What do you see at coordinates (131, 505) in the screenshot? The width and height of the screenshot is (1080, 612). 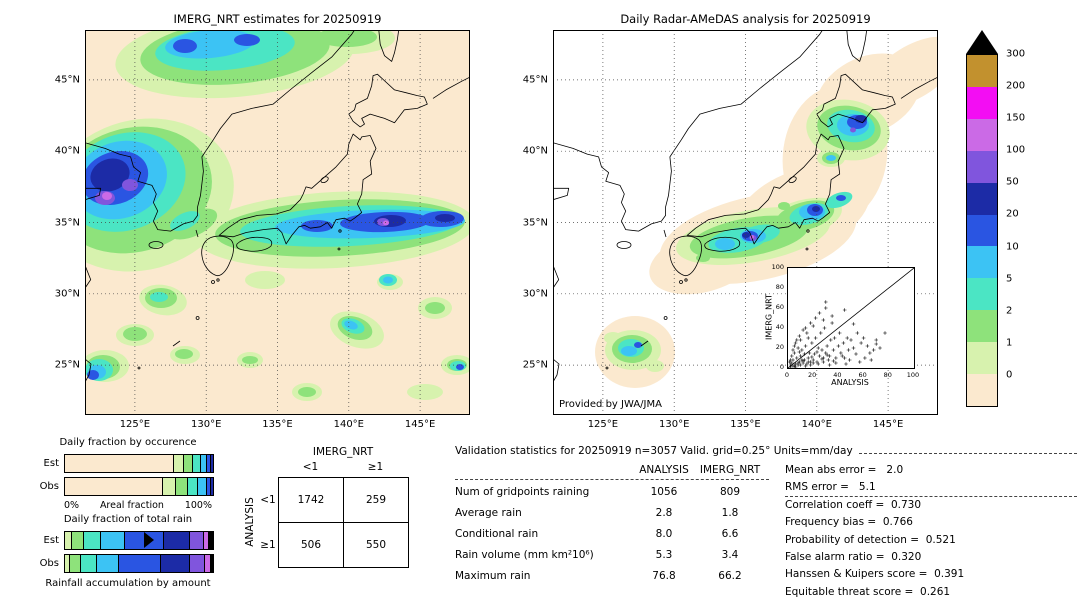 I see `axis-title: Areal fraction` at bounding box center [131, 505].